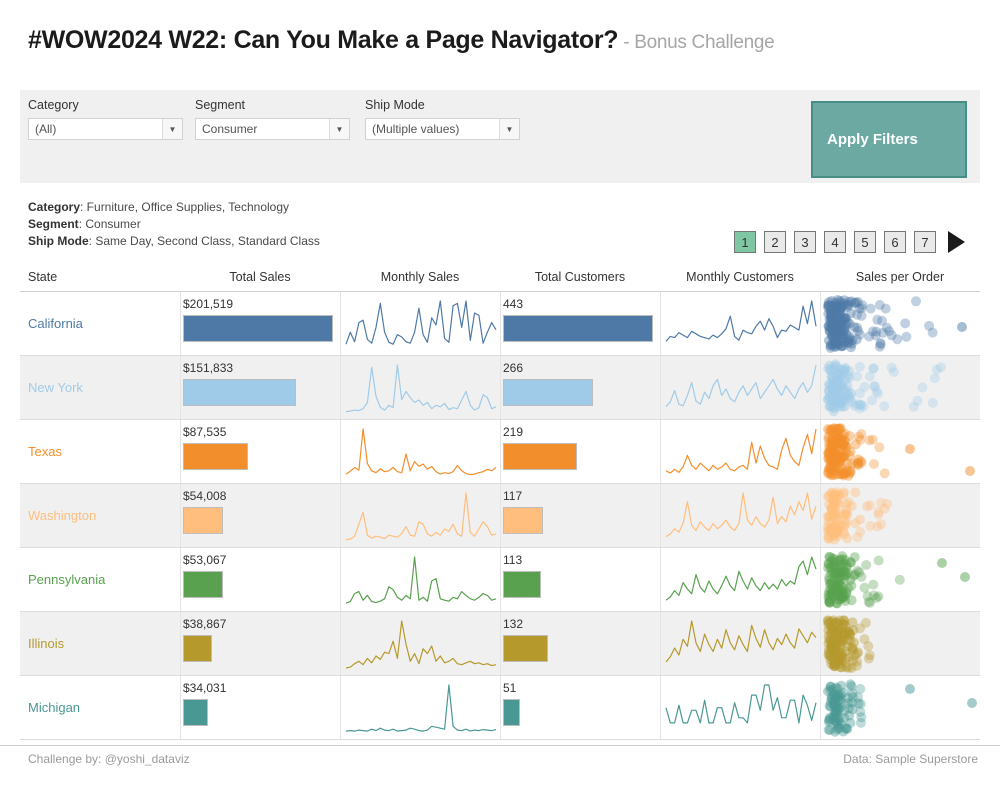  Describe the element at coordinates (205, 432) in the screenshot. I see `total-sales-value: $87,535` at that location.